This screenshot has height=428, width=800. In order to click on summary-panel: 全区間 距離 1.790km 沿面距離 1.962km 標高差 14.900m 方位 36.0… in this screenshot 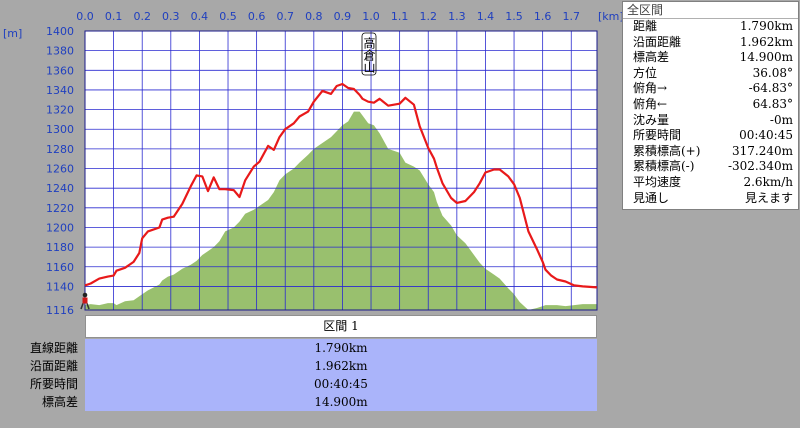, I will do `click(710, 105)`.